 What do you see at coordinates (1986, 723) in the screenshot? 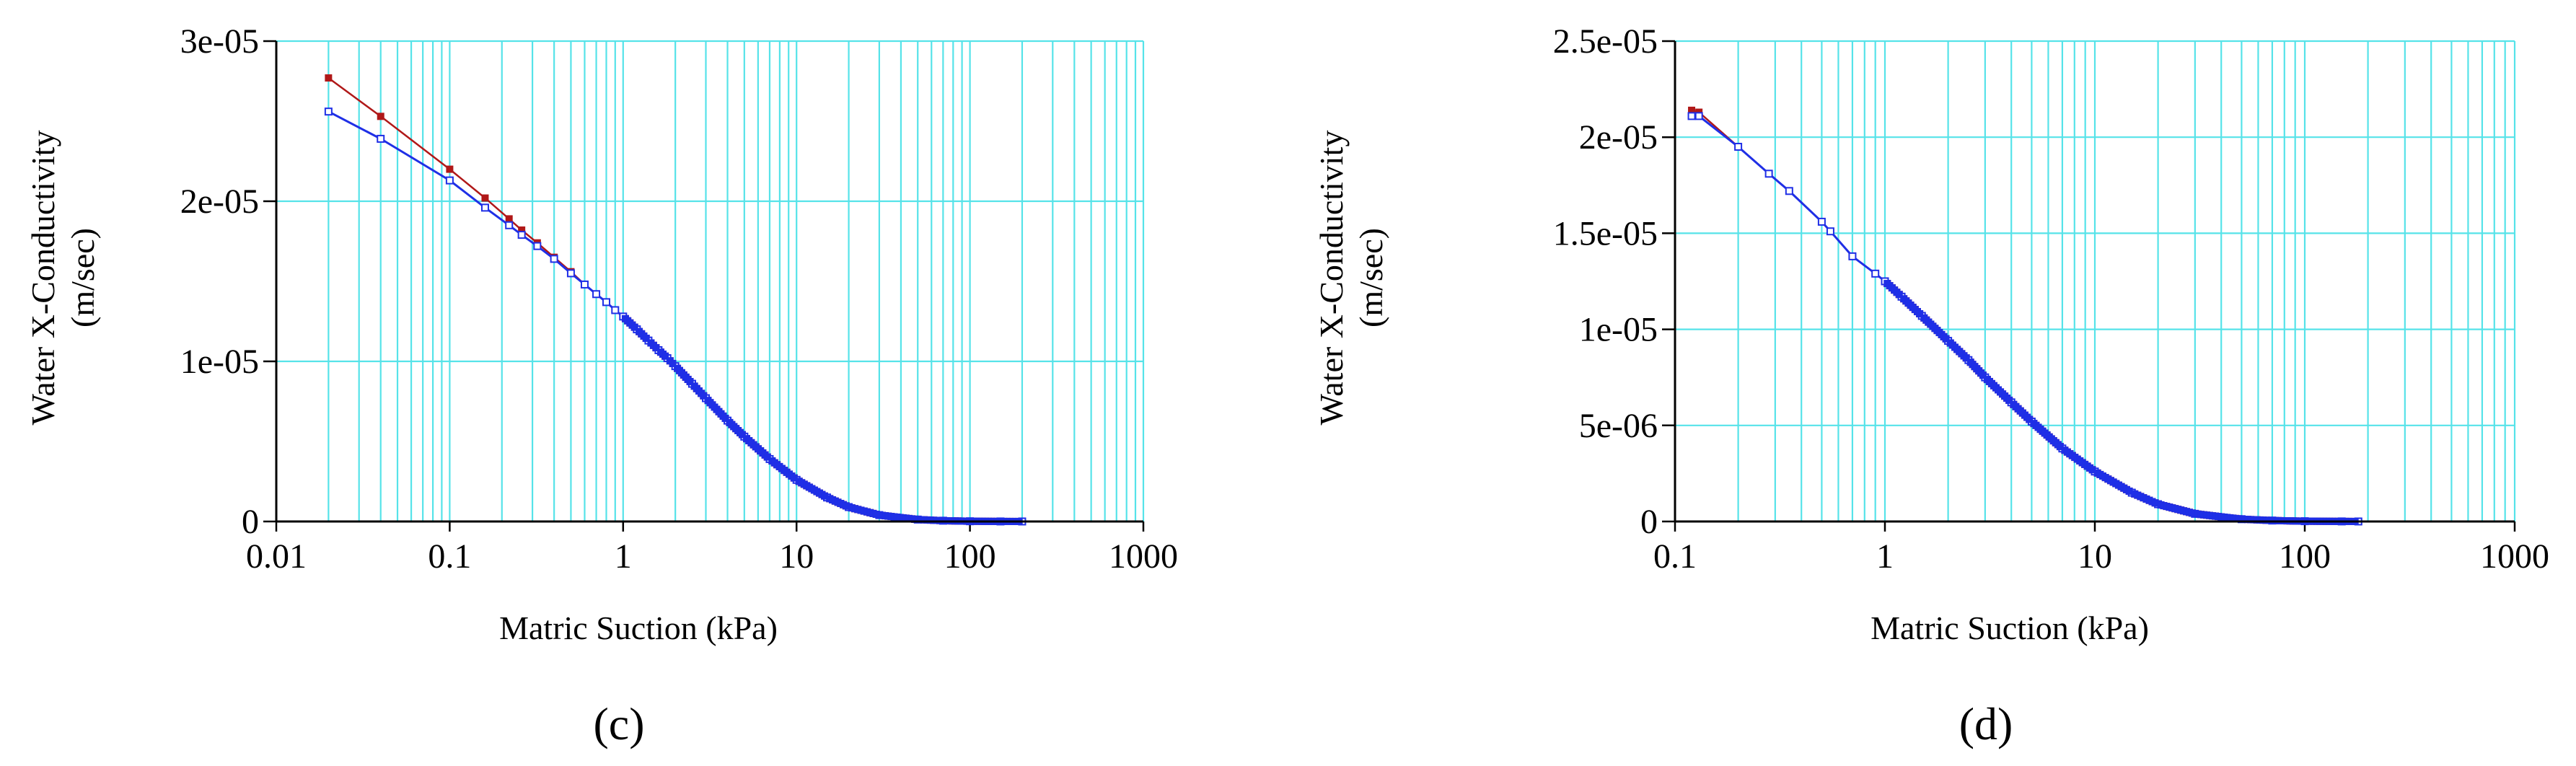
I see `panel-label: (d)` at bounding box center [1986, 723].